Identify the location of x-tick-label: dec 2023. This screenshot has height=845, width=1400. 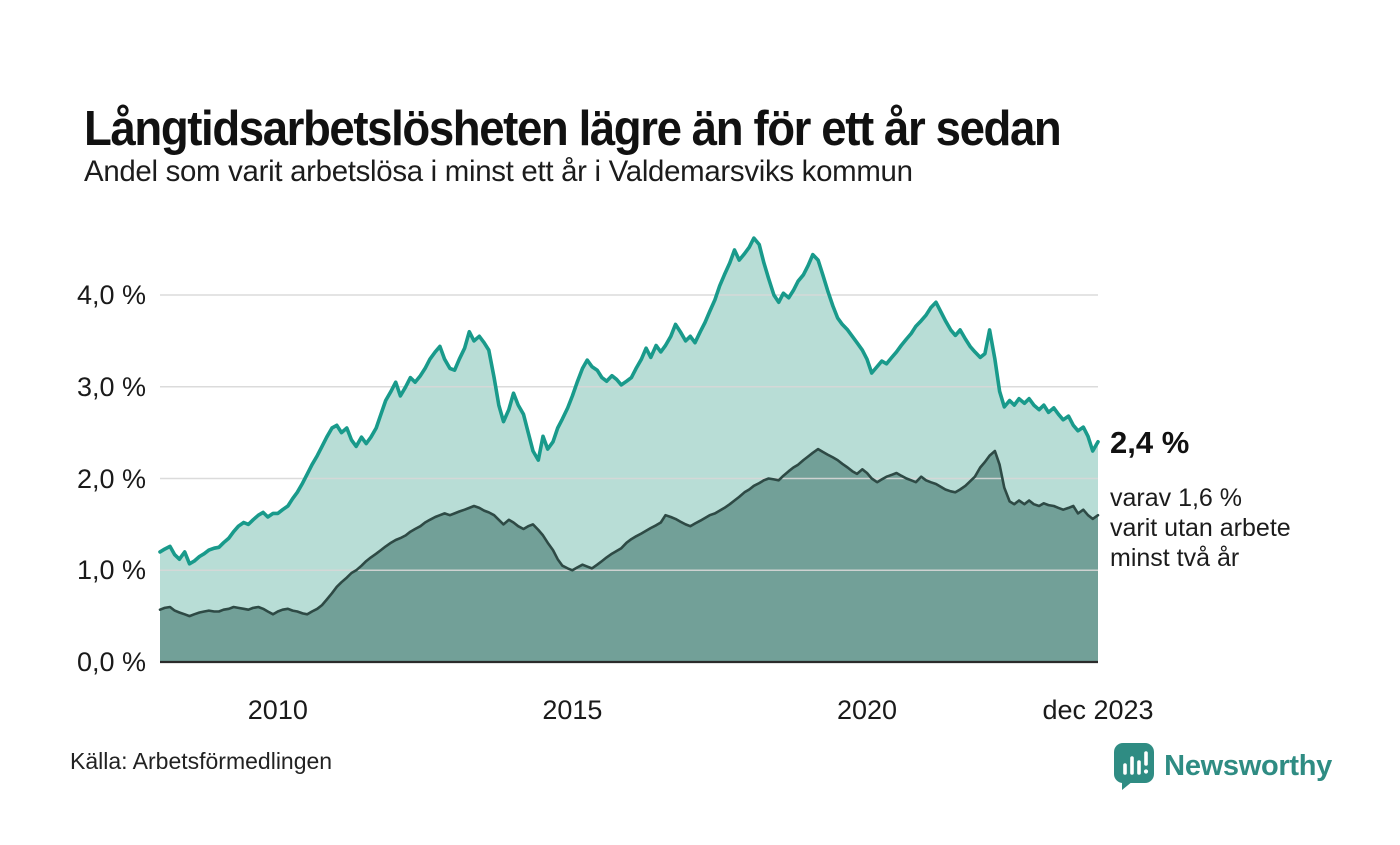
(1098, 710).